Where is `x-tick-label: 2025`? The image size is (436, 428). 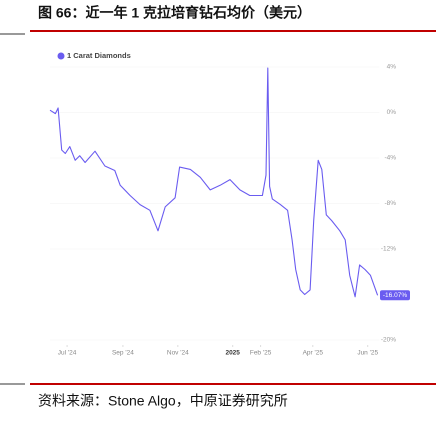 x-tick-label: 2025 is located at coordinates (232, 353).